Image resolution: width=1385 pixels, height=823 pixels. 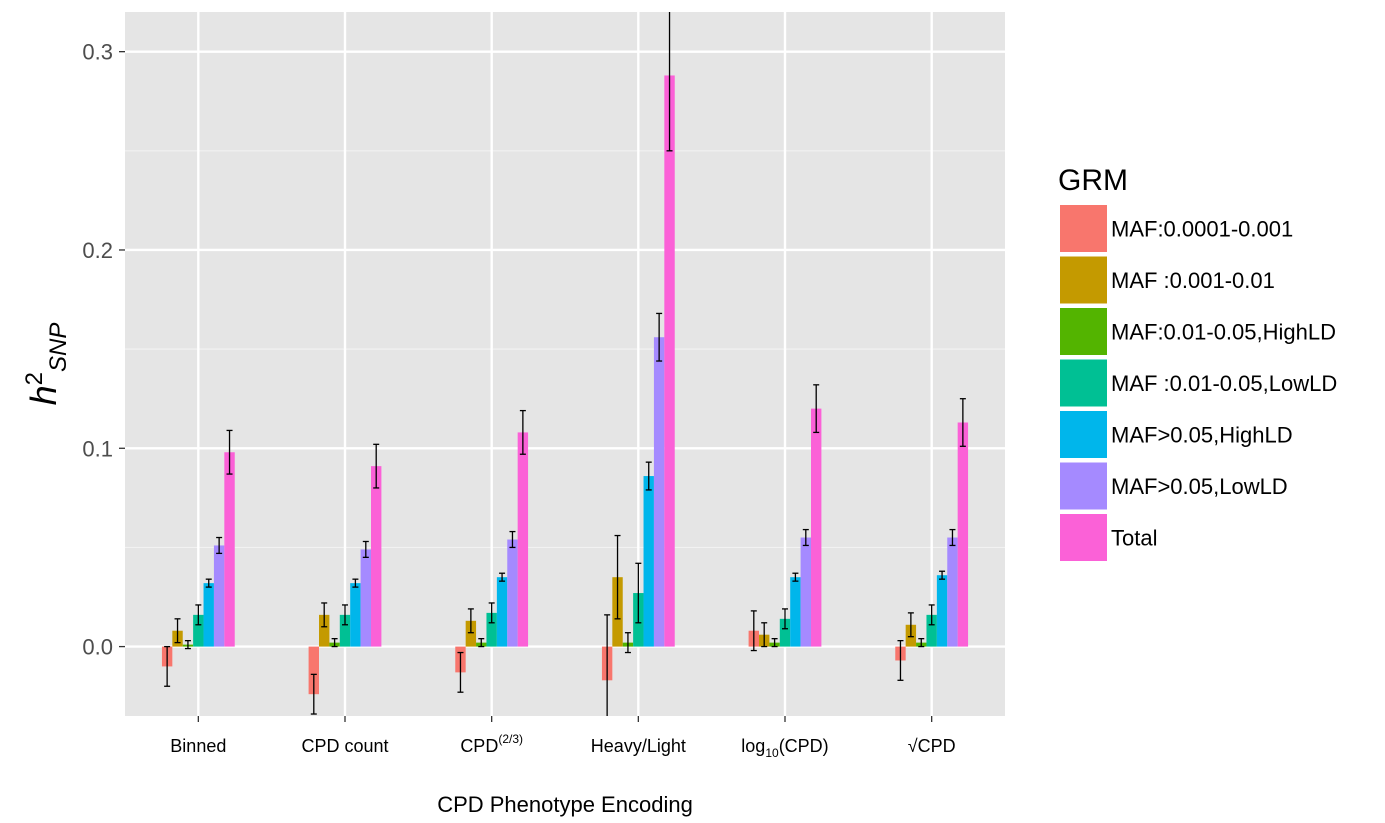 I want to click on x-tick-label: CPD(2/3), so click(x=491, y=744).